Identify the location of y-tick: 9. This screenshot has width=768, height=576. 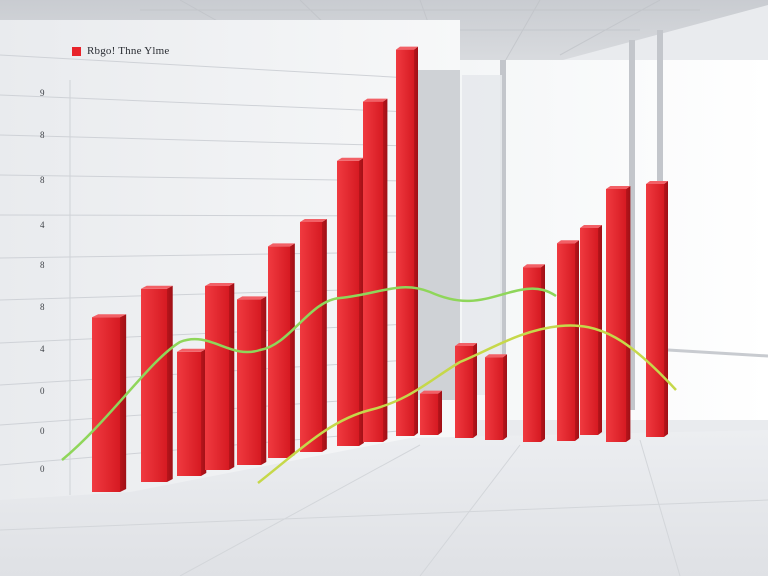
(42, 93).